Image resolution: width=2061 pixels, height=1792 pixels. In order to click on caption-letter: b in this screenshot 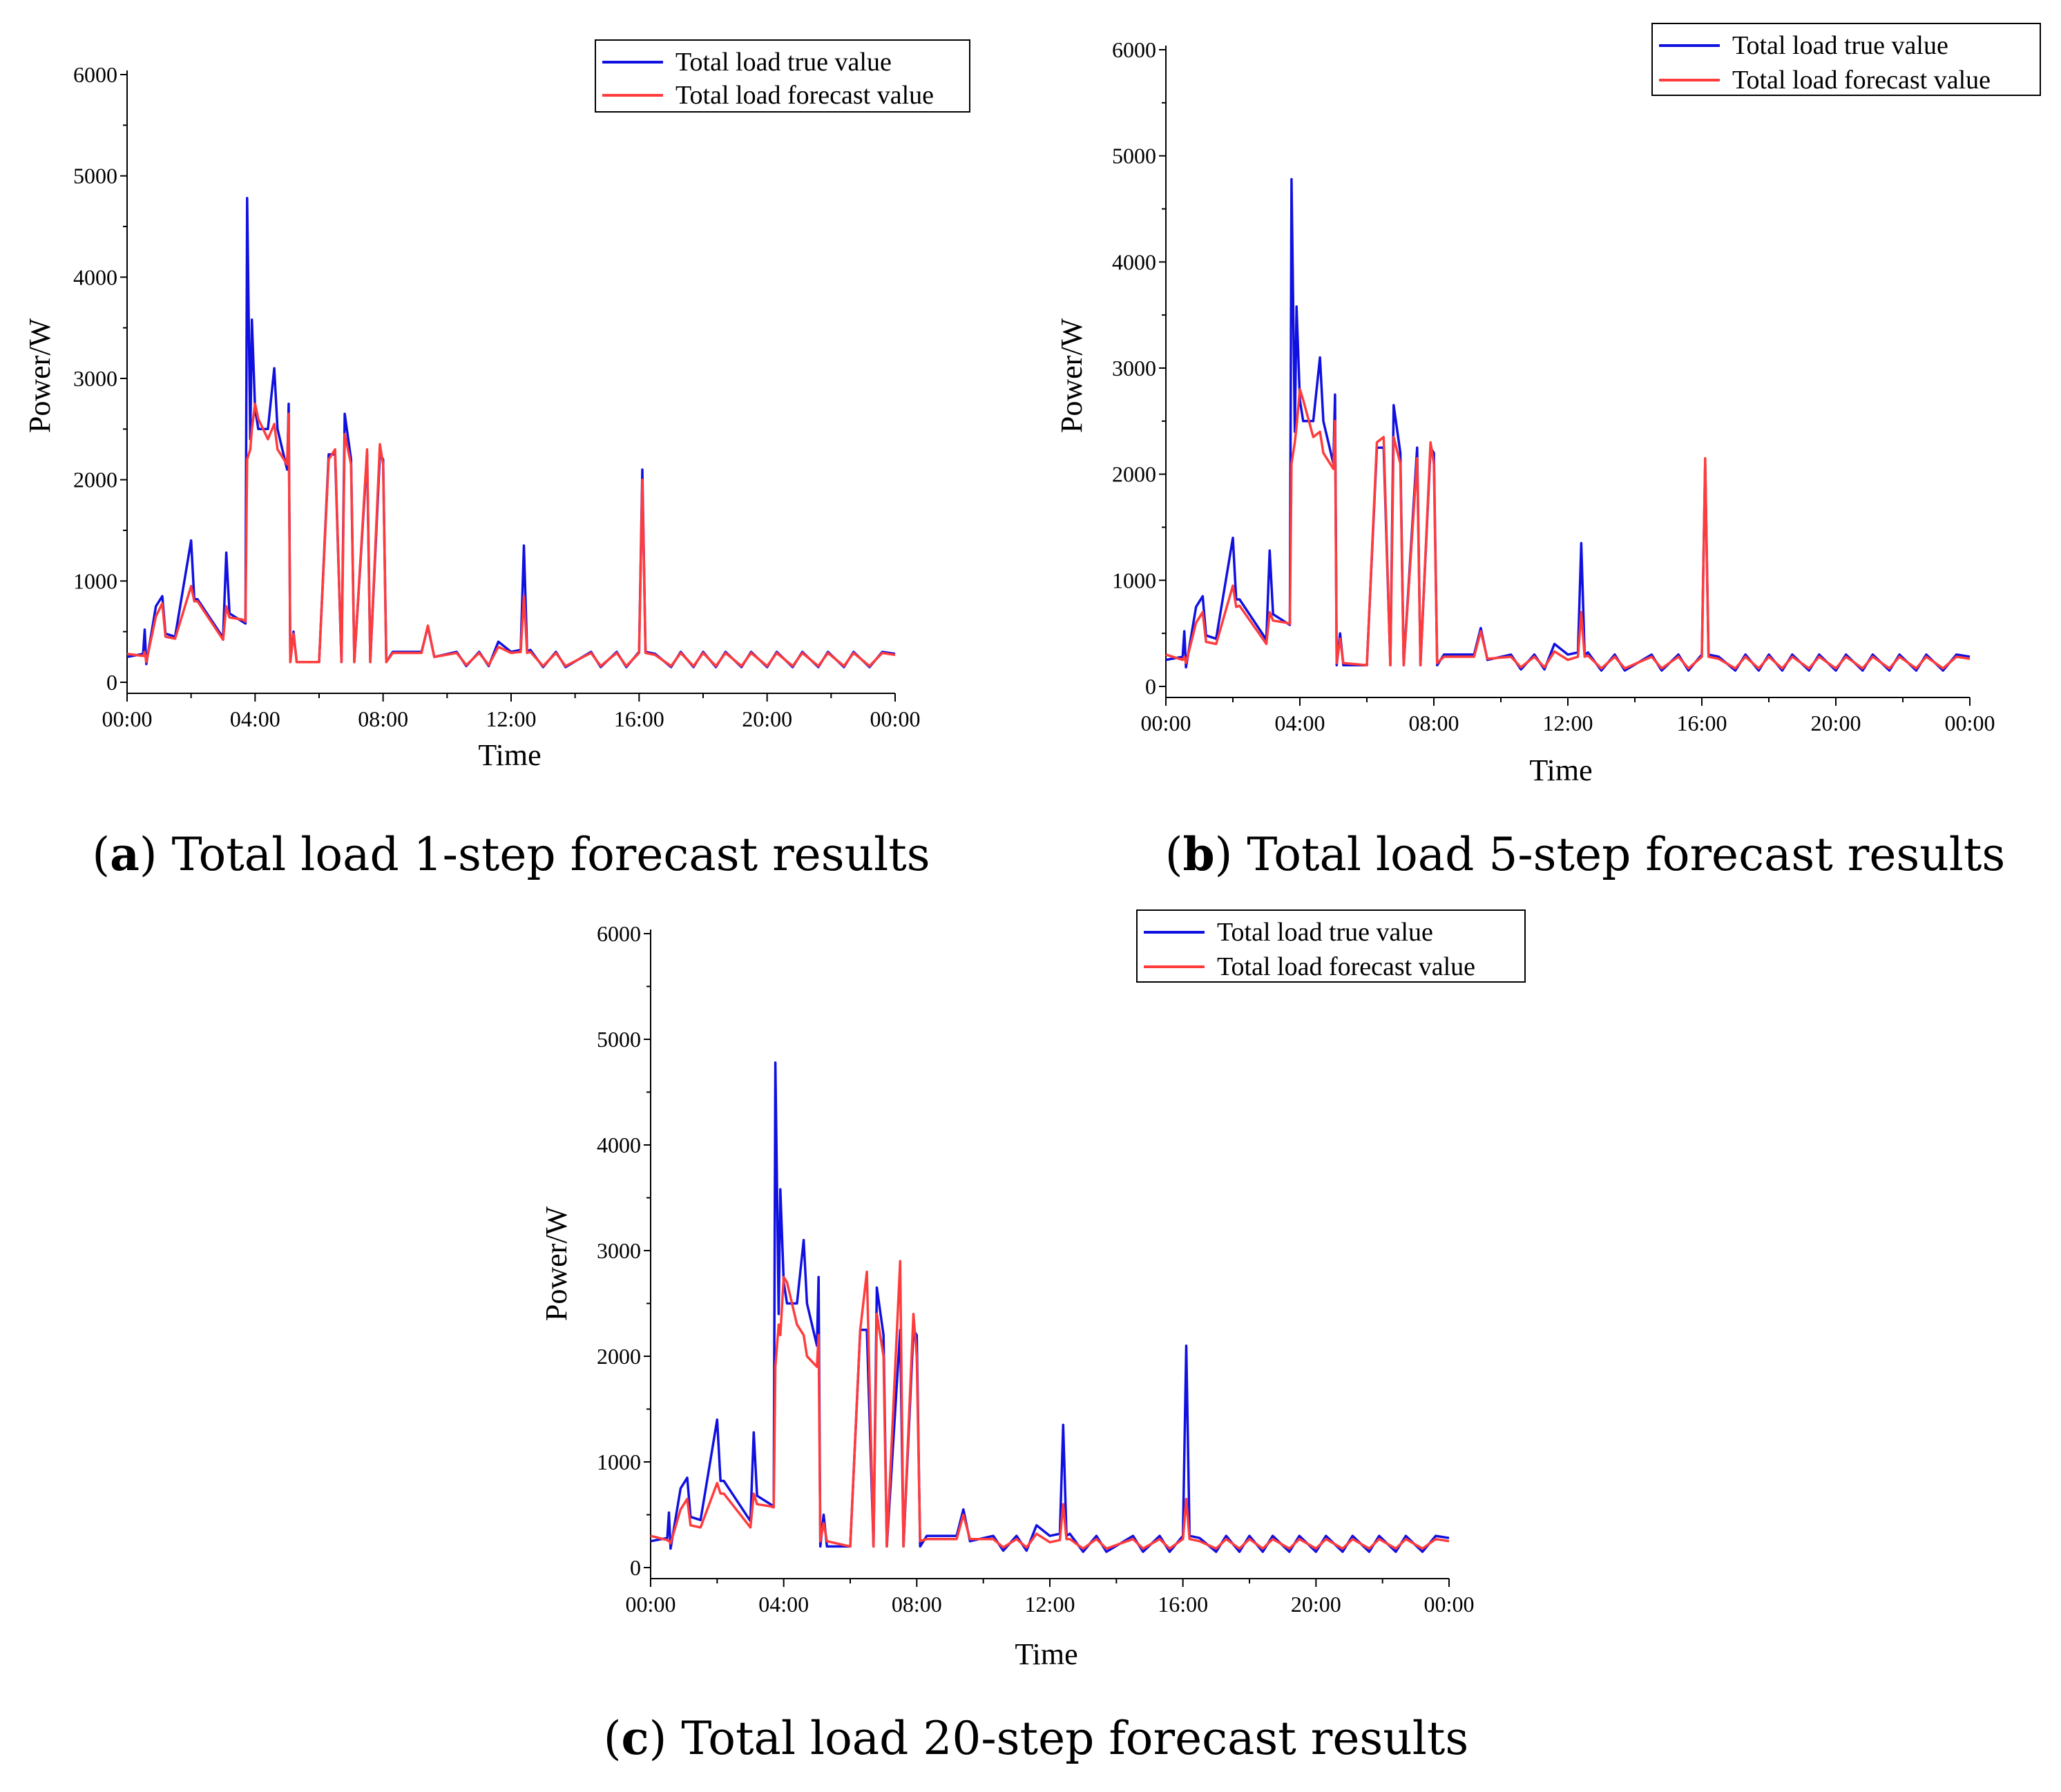, I will do `click(1198, 854)`.